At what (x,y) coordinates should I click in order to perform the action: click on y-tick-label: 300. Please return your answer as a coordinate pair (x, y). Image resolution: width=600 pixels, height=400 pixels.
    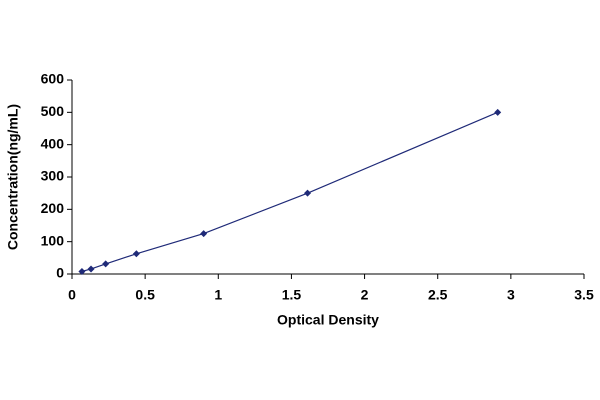
    Looking at the image, I should click on (53, 176).